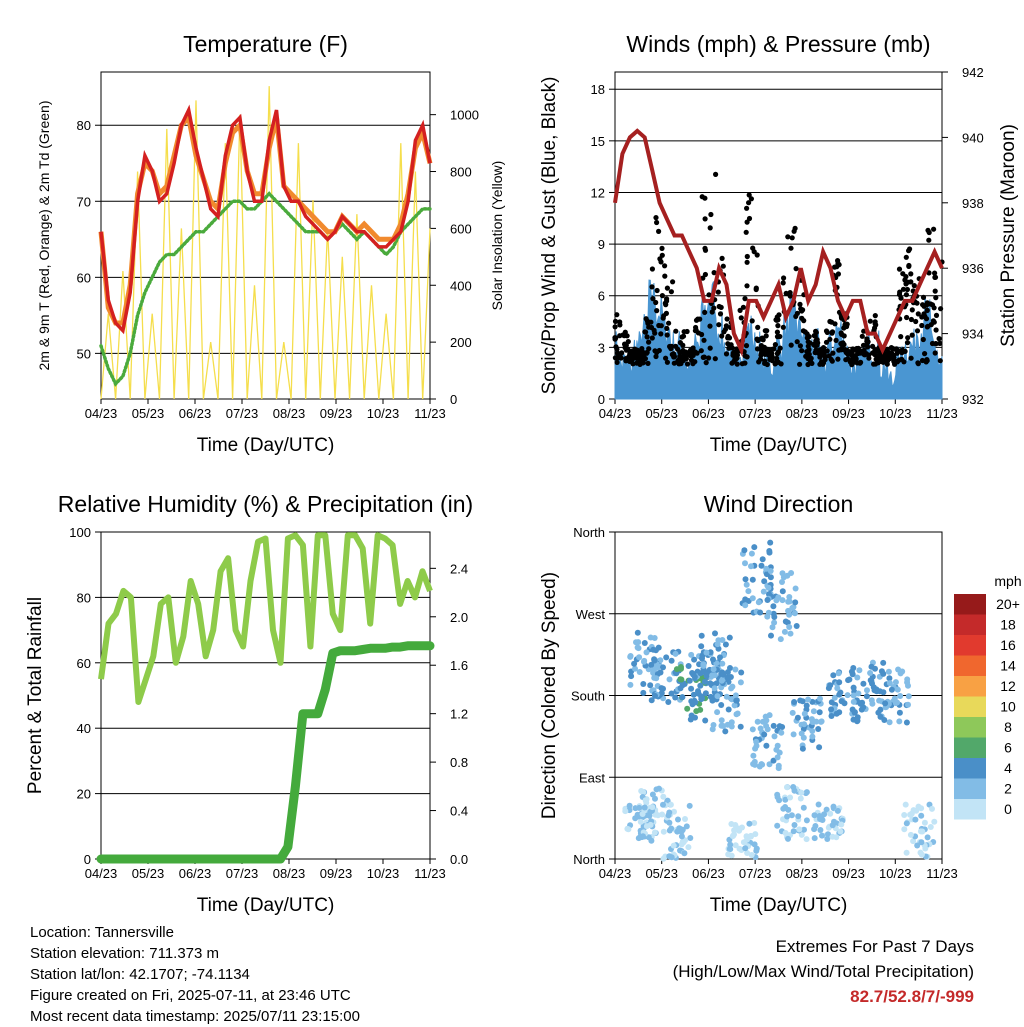 The height and width of the screenshot is (1027, 1024). Describe the element at coordinates (1008, 707) in the screenshot. I see `colorbar-label: 10` at that location.